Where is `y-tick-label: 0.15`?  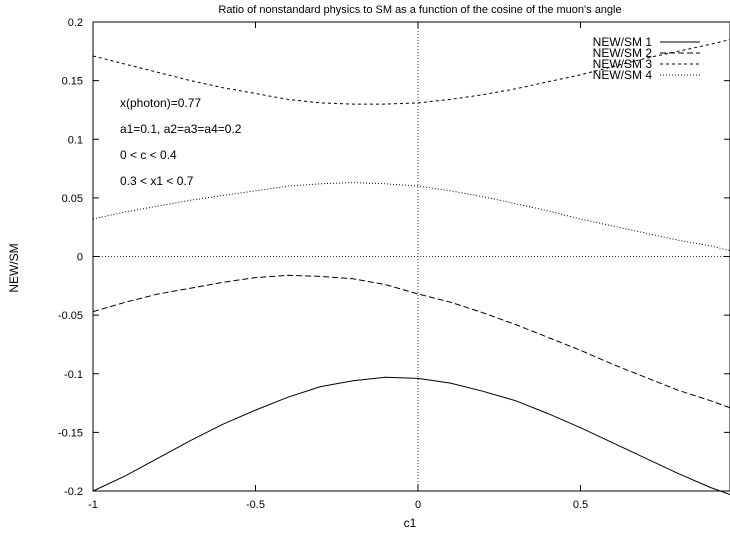 y-tick-label: 0.15 is located at coordinates (72, 82).